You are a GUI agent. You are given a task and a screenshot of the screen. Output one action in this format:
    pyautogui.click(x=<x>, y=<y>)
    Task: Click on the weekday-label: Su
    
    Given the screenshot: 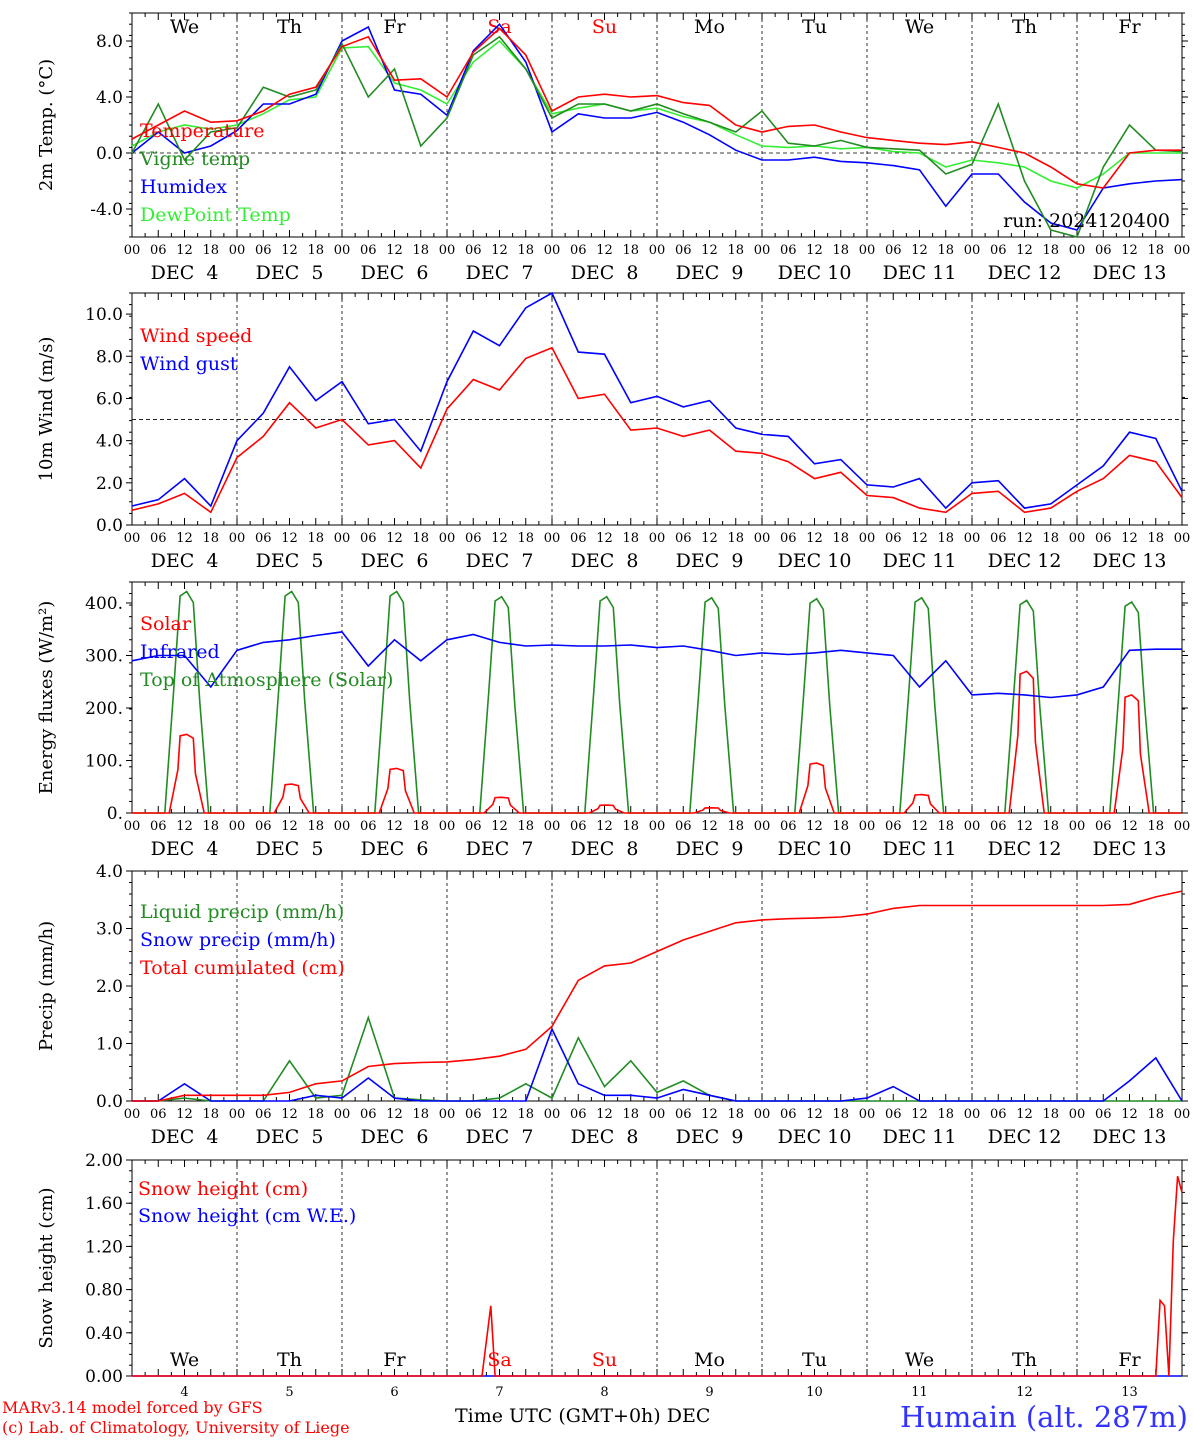 What is the action you would take?
    pyautogui.click(x=604, y=1360)
    